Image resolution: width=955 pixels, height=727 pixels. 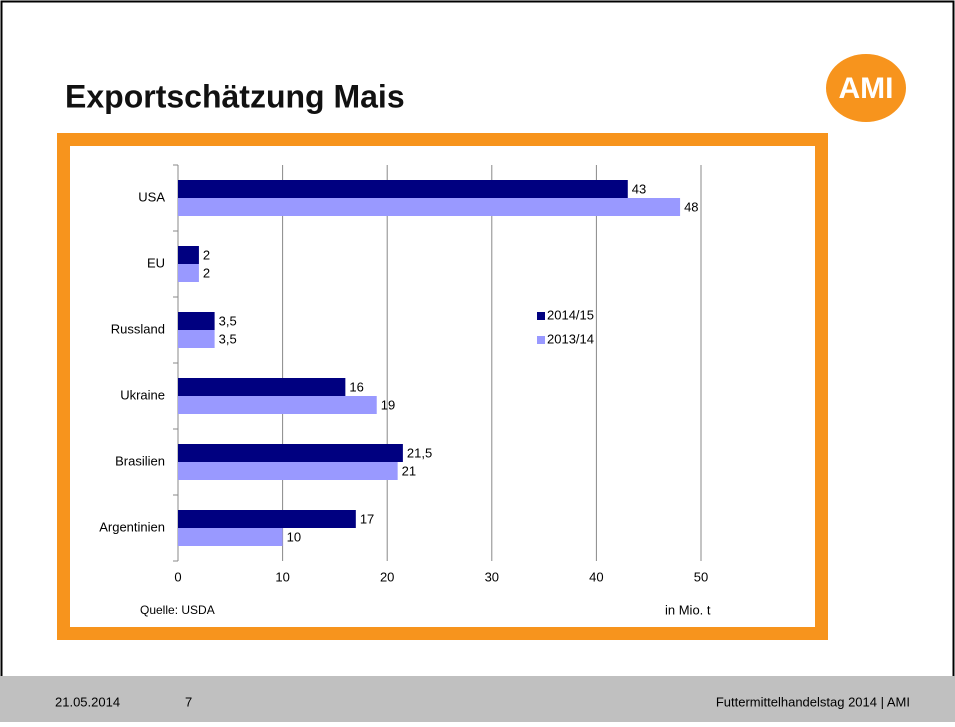 What do you see at coordinates (294, 536) in the screenshot?
I see `data-label: 10` at bounding box center [294, 536].